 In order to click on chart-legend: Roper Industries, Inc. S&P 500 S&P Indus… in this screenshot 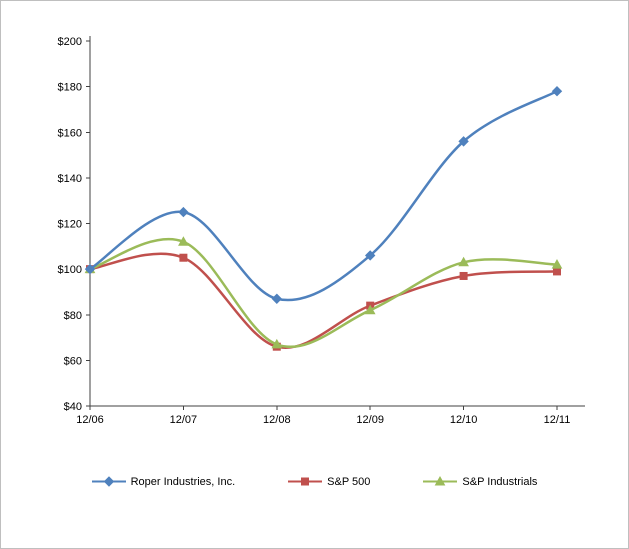, I will do `click(314, 481)`.